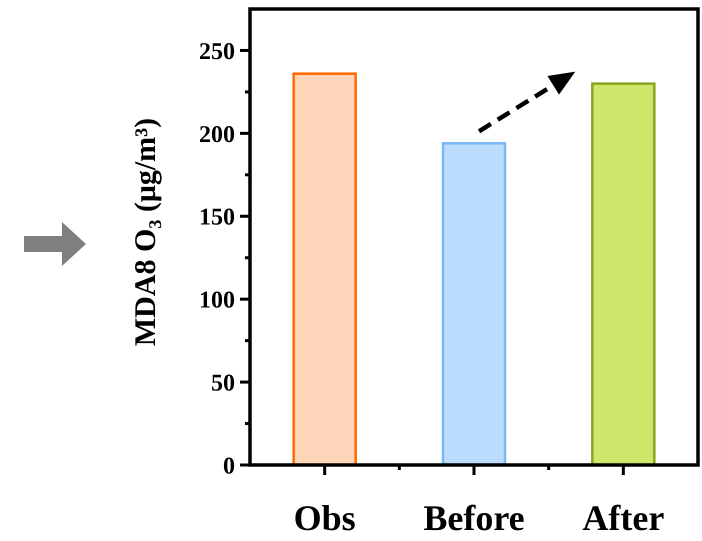  I want to click on x-tick-label: Obs, so click(325, 518).